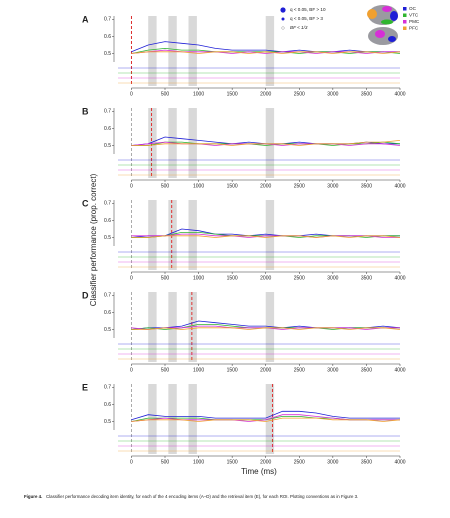 This screenshot has height=518, width=450. I want to click on y-axis-label: Classifier performance (prop. correct), so click(93, 239).